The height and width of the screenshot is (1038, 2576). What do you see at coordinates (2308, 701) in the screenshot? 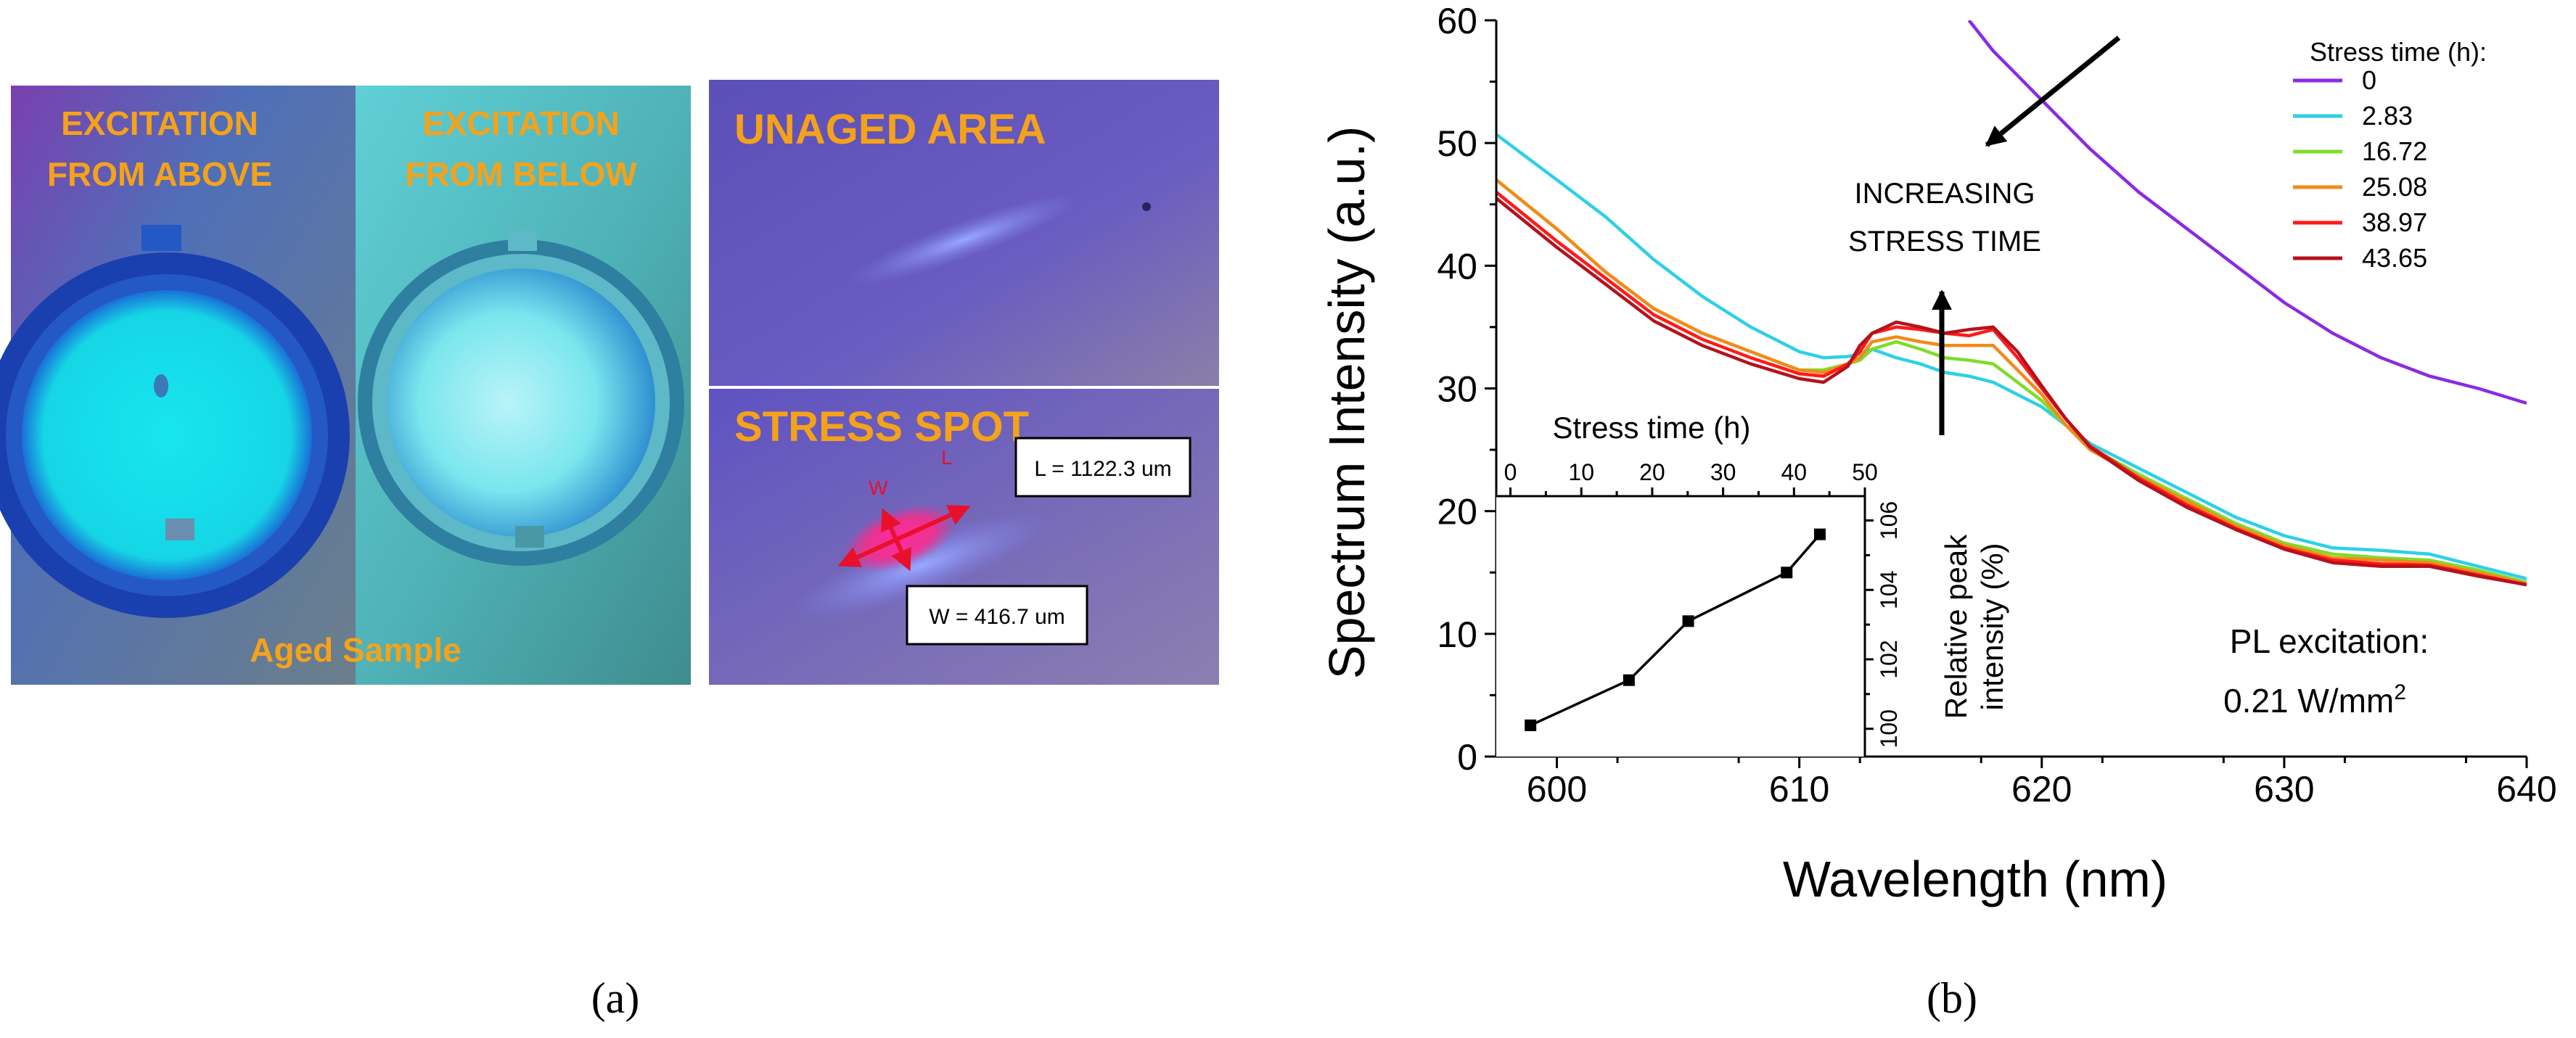
I see `excitation-value: 0.21 W/mm` at bounding box center [2308, 701].